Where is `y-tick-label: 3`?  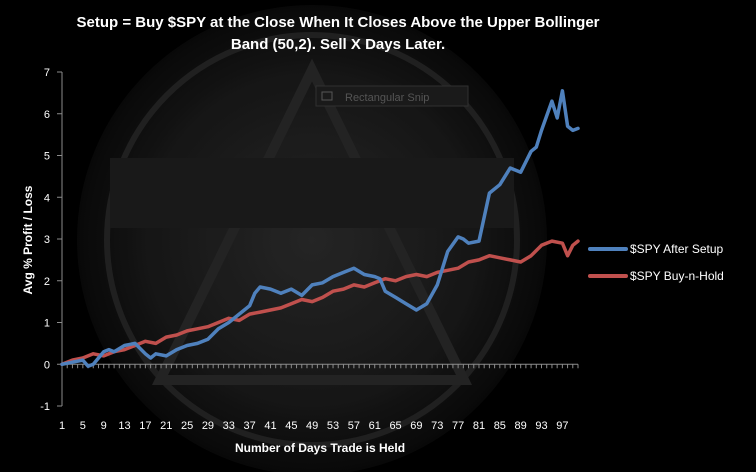
y-tick-label: 3 is located at coordinates (47, 240).